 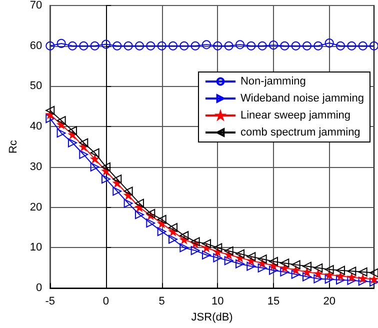 I want to click on x-tick-label: 5, so click(x=161, y=302).